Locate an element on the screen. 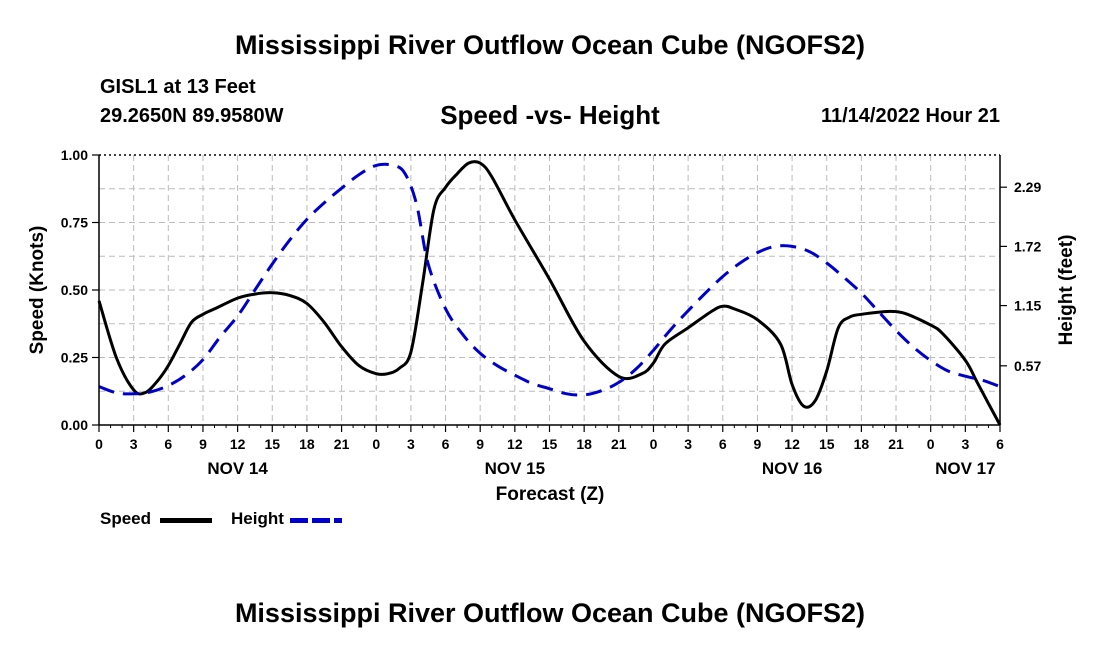 Image resolution: width=1100 pixels, height=650 pixels. date-label: NOV 15 is located at coordinates (515, 468).